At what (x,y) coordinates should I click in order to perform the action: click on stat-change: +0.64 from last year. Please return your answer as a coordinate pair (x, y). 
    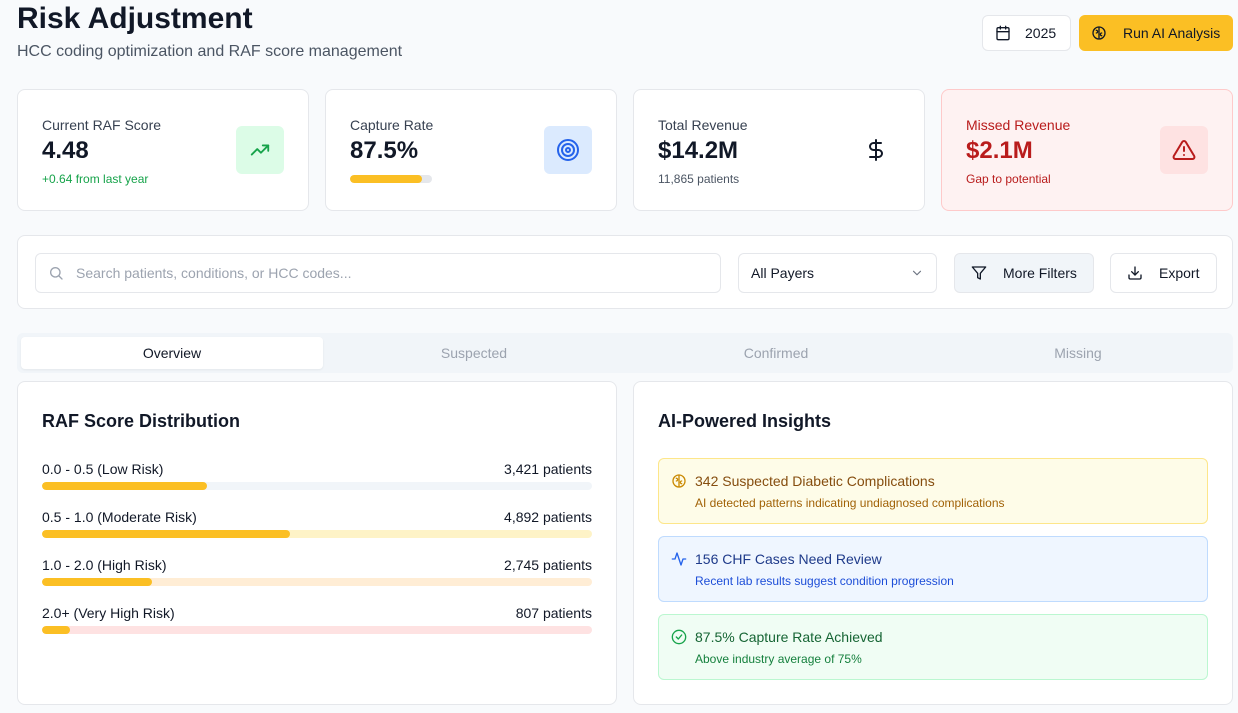
    Looking at the image, I should click on (95, 179).